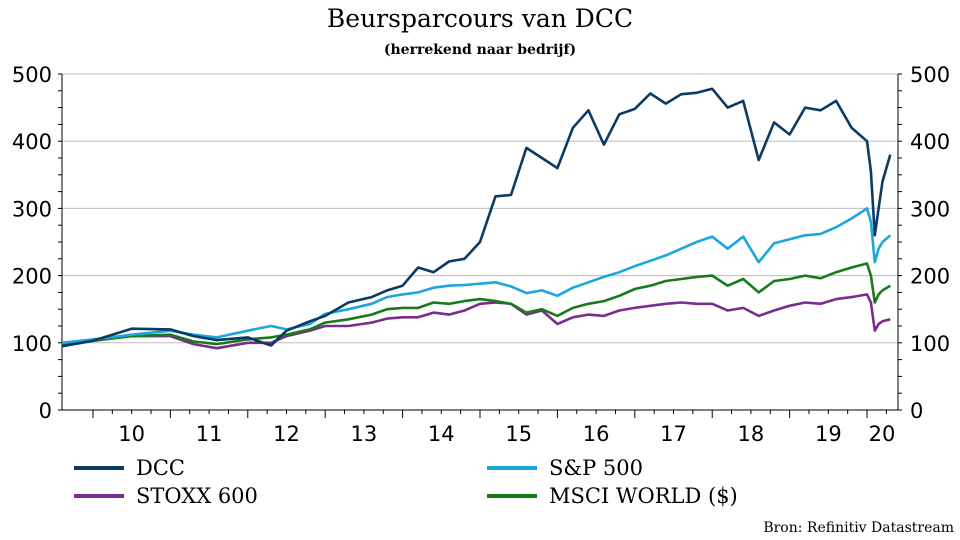 Image resolution: width=960 pixels, height=540 pixels. I want to click on legend-item: STOXX 600, so click(166, 496).